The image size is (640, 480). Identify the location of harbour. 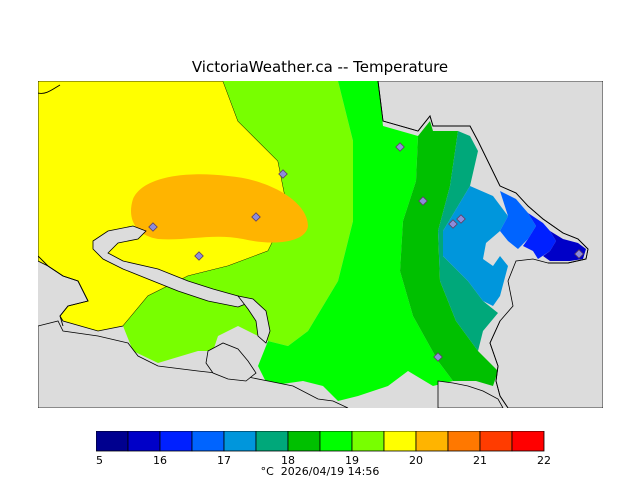
(231, 362).